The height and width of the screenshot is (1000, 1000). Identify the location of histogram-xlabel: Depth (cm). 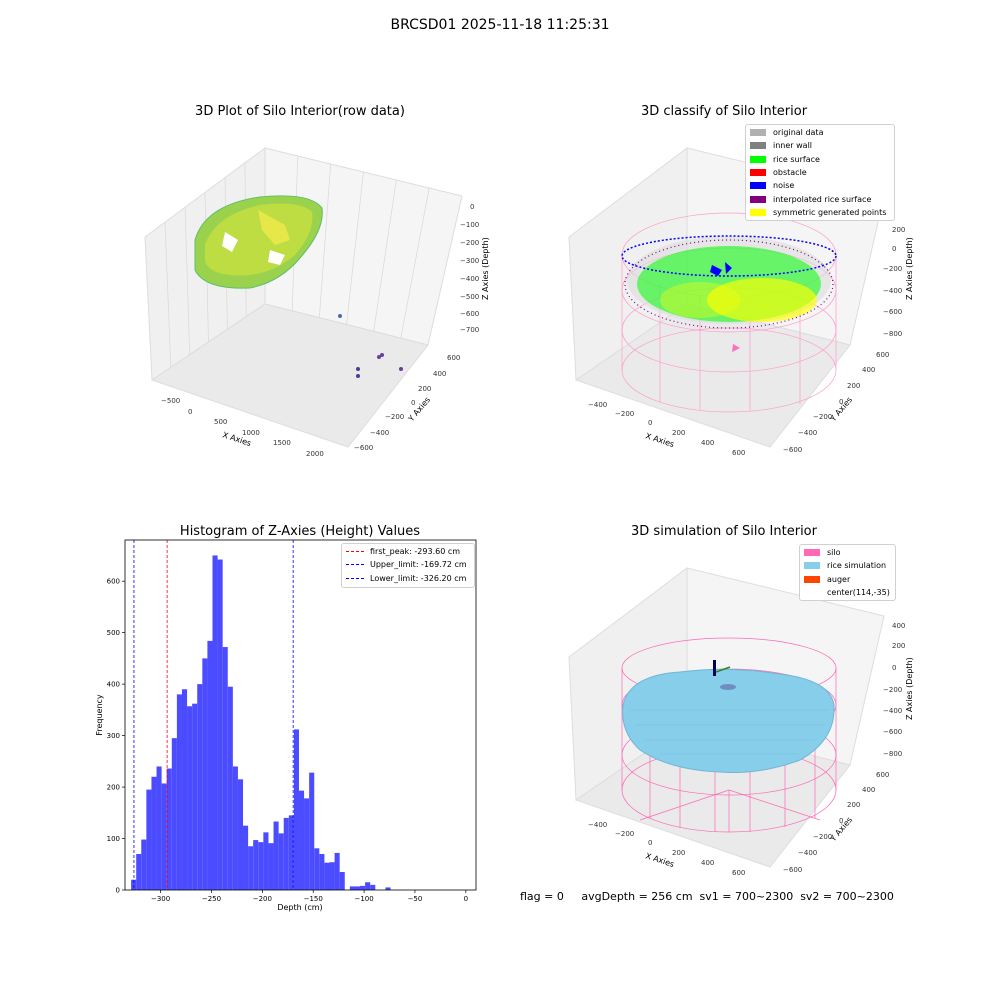
(299, 907).